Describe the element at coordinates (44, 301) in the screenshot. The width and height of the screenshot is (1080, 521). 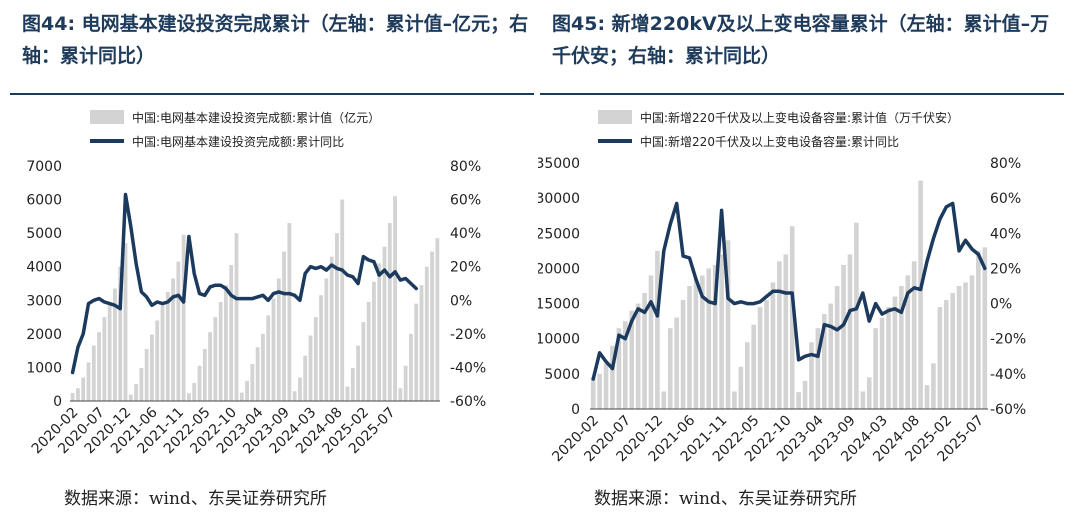
I see `y-left-tick-label: 3000` at that location.